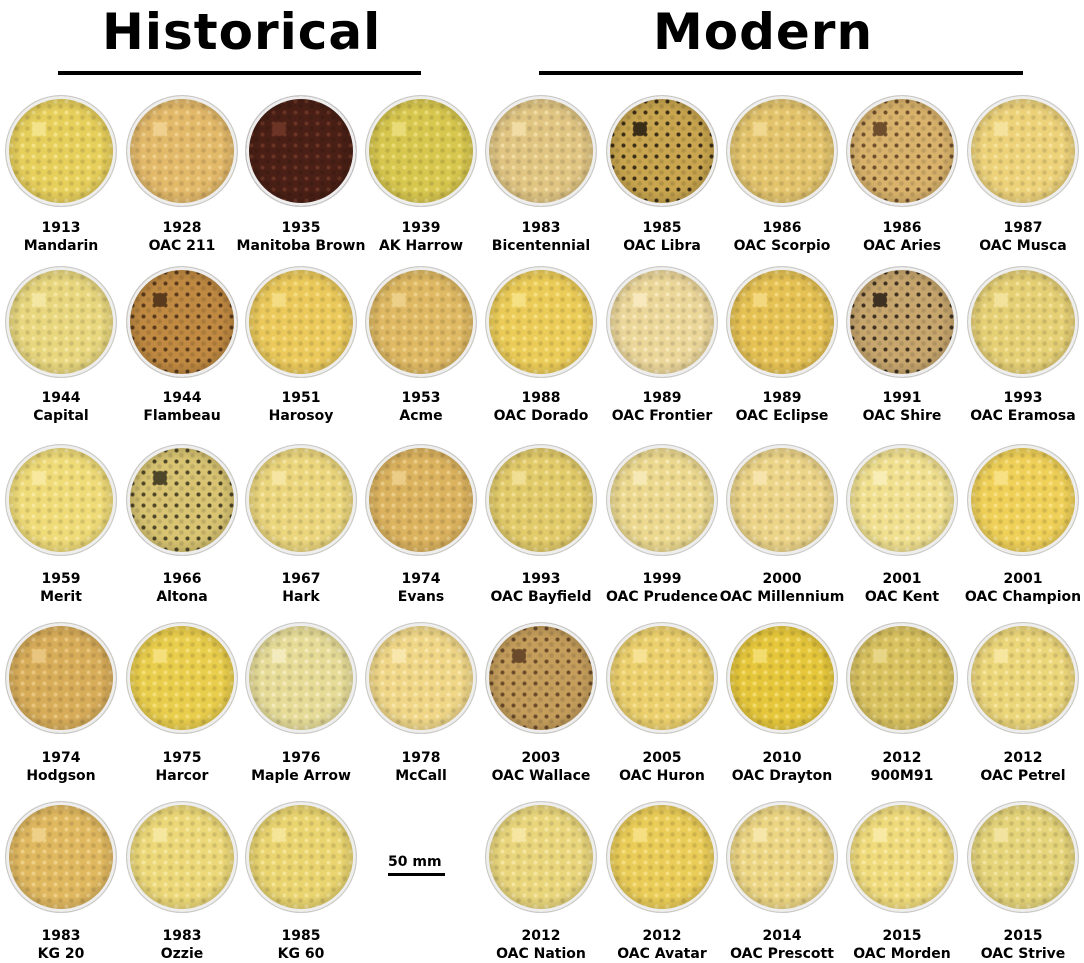 This screenshot has height=963, width=1084. I want to click on variety-name: OAC Nation, so click(541, 954).